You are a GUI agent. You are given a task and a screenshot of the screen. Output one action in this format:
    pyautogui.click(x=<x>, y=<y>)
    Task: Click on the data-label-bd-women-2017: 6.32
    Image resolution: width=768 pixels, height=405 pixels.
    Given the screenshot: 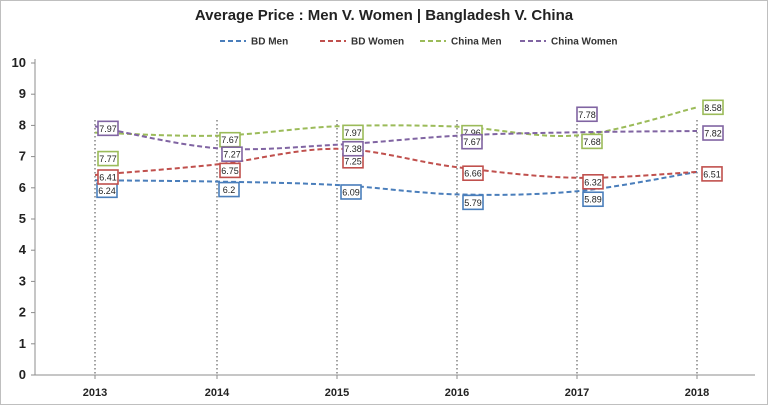 What is the action you would take?
    pyautogui.click(x=593, y=182)
    